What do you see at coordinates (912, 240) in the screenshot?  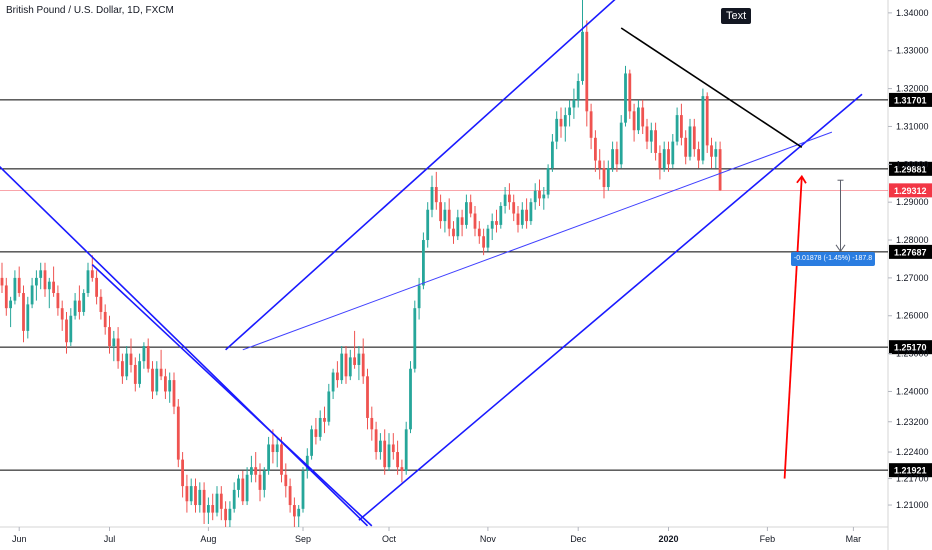 I see `price-tick-label: 1.28000` at bounding box center [912, 240].